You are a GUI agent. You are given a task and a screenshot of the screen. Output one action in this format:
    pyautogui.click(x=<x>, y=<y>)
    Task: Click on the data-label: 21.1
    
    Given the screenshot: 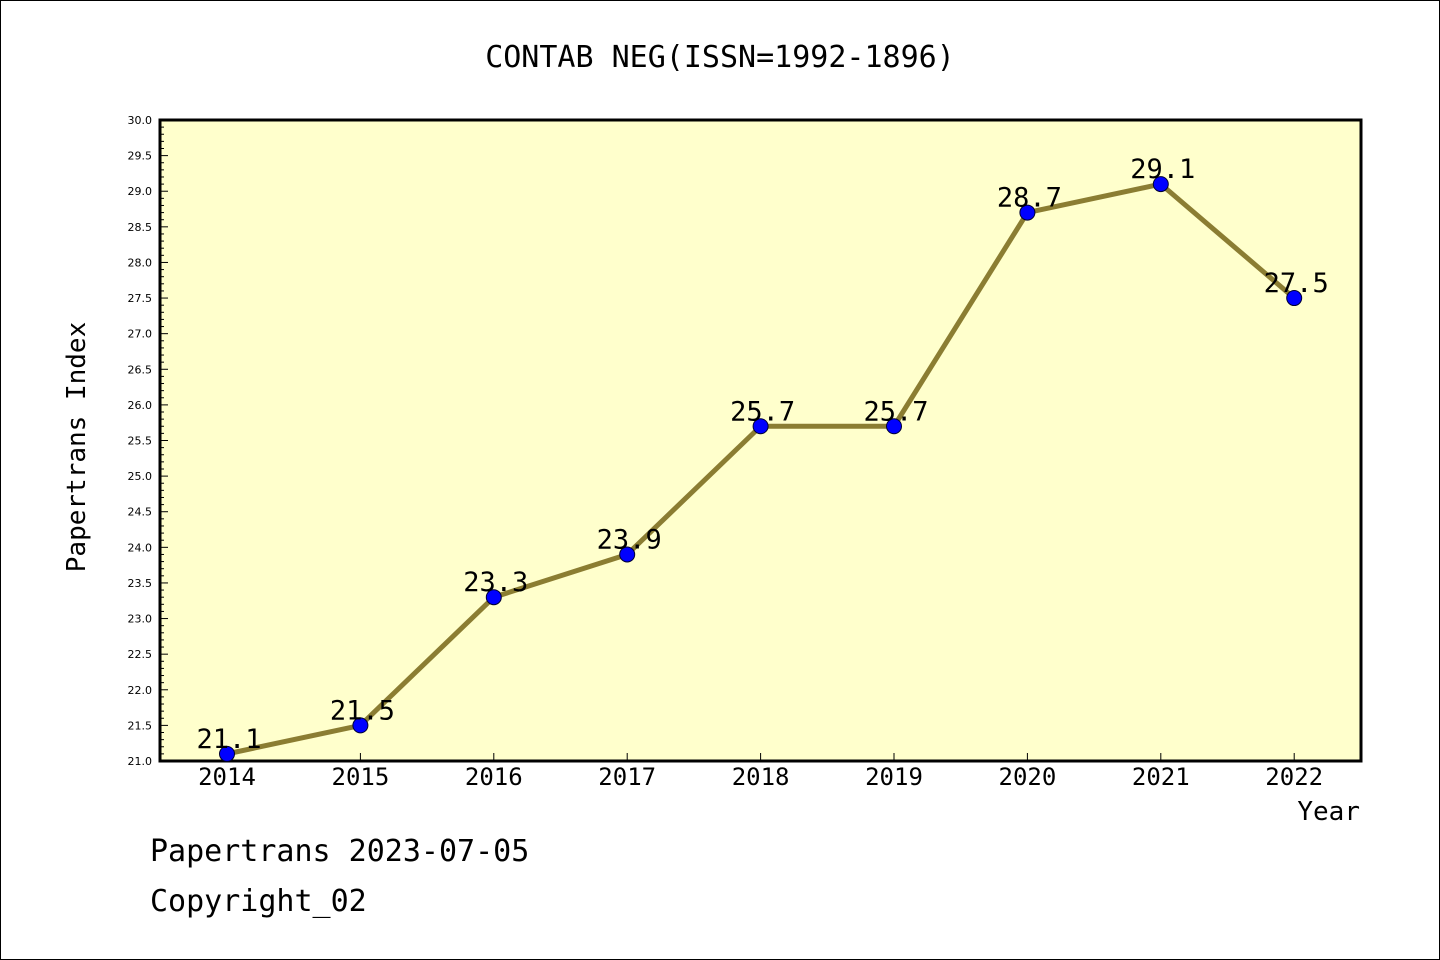 What is the action you would take?
    pyautogui.click(x=228, y=739)
    